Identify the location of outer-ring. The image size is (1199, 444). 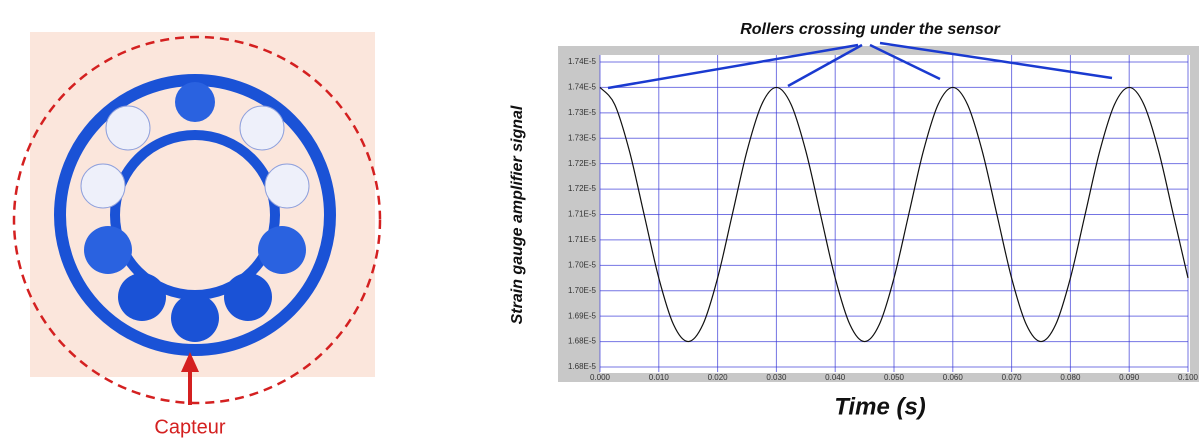
(195, 215).